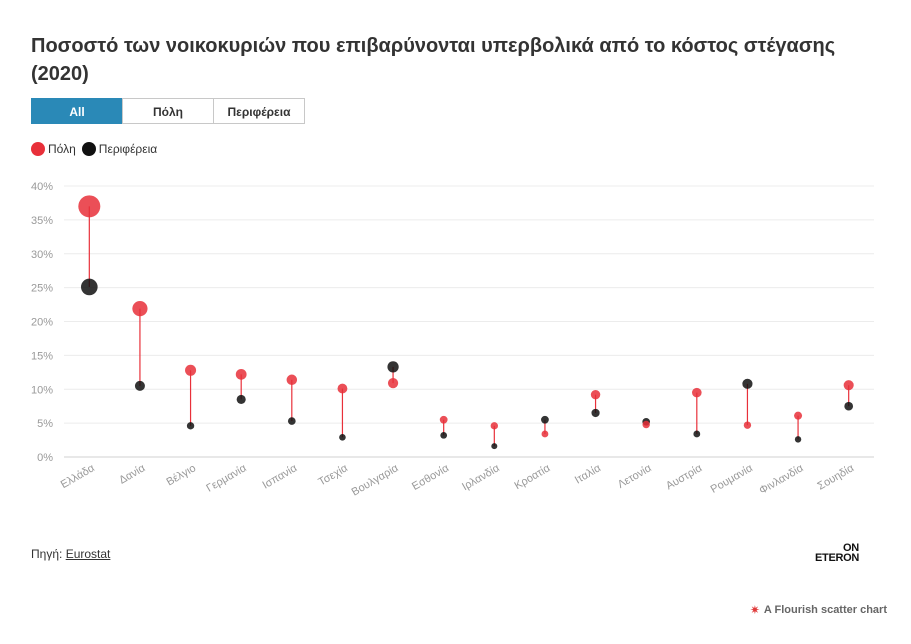 Image resolution: width=911 pixels, height=644 pixels. I want to click on y-tick-label: 25%, so click(42, 289).